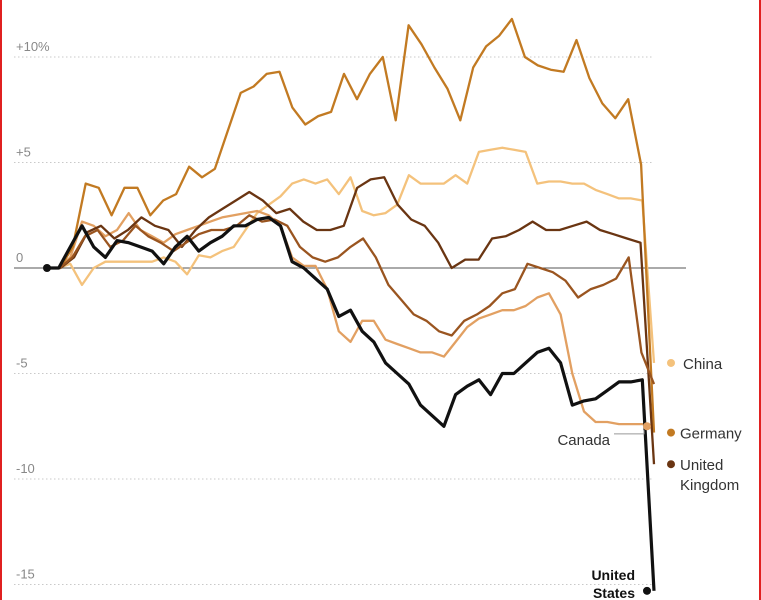 The image size is (761, 600). Describe the element at coordinates (25, 574) in the screenshot. I see `y-tick-label-5: -15` at that location.